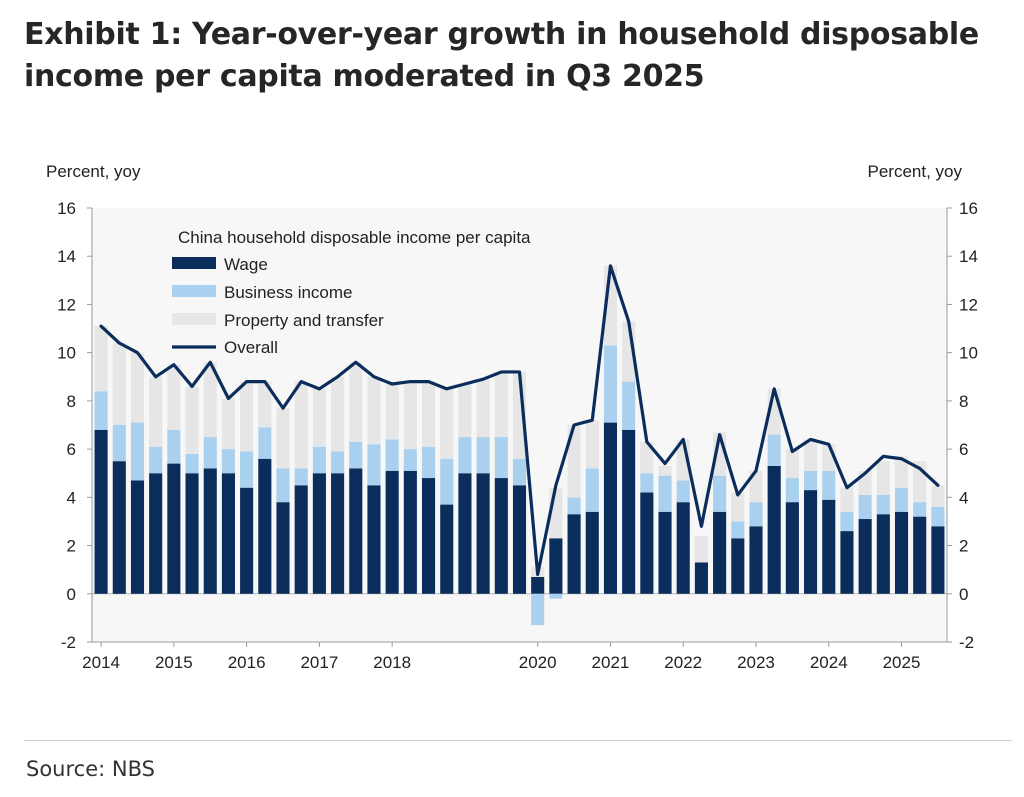 The image size is (1024, 797). Describe the element at coordinates (71, 594) in the screenshot. I see `y-tick-label-left: 0` at that location.